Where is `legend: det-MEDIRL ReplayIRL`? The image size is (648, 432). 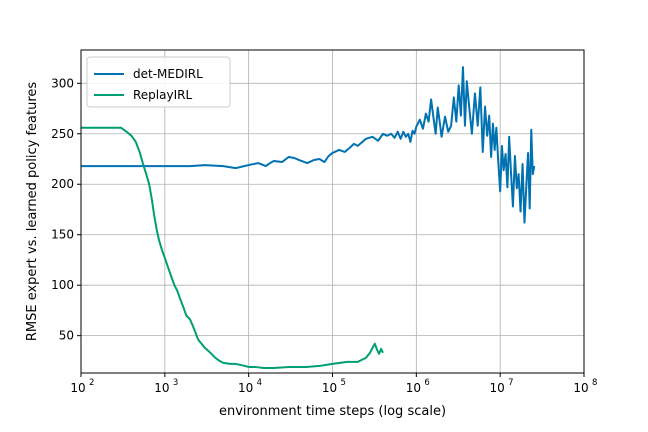 legend: det-MEDIRL ReplayIRL is located at coordinates (158, 82).